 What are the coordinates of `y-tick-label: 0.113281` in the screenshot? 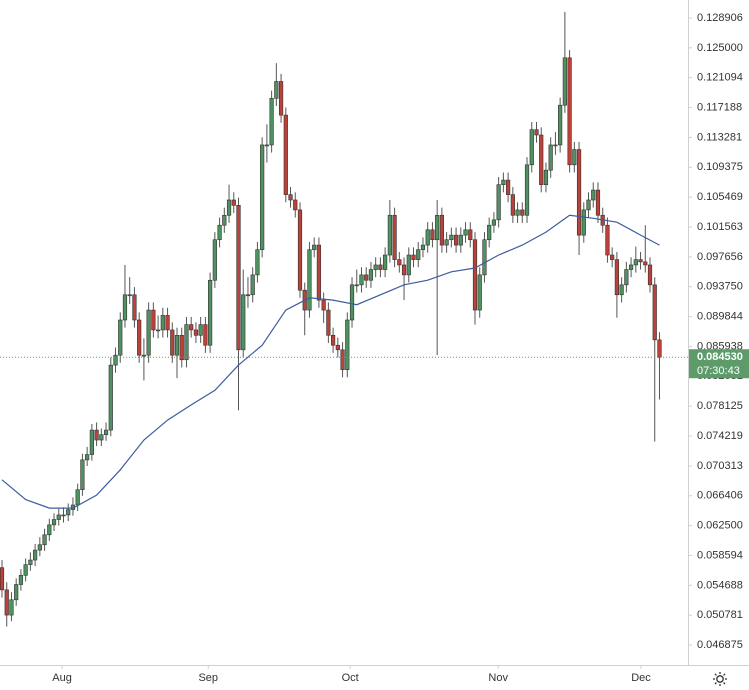 It's located at (719, 137).